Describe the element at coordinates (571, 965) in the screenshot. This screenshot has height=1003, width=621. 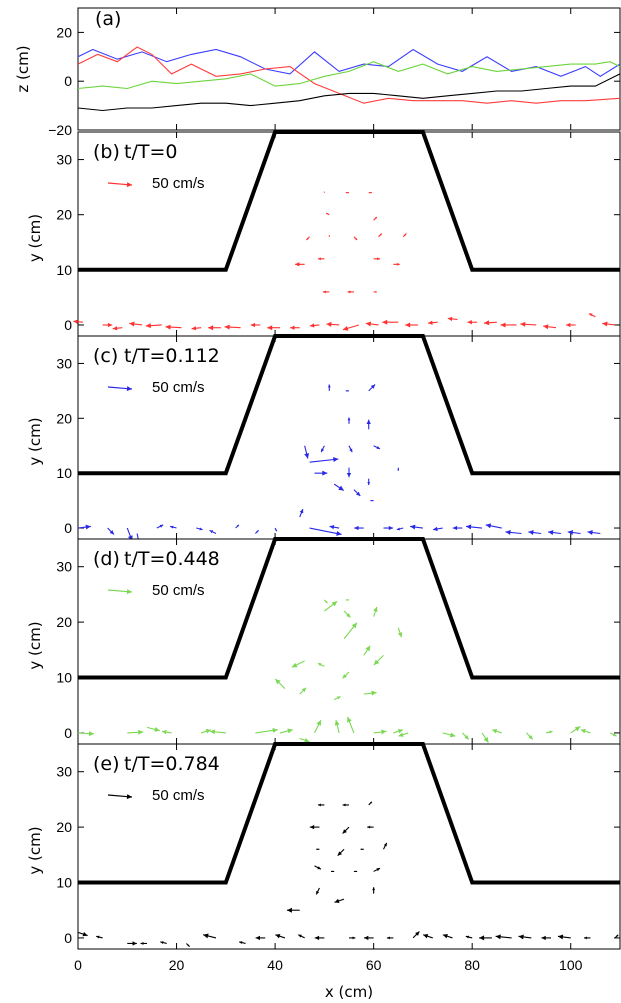
I see `x-tick-label: 100` at that location.